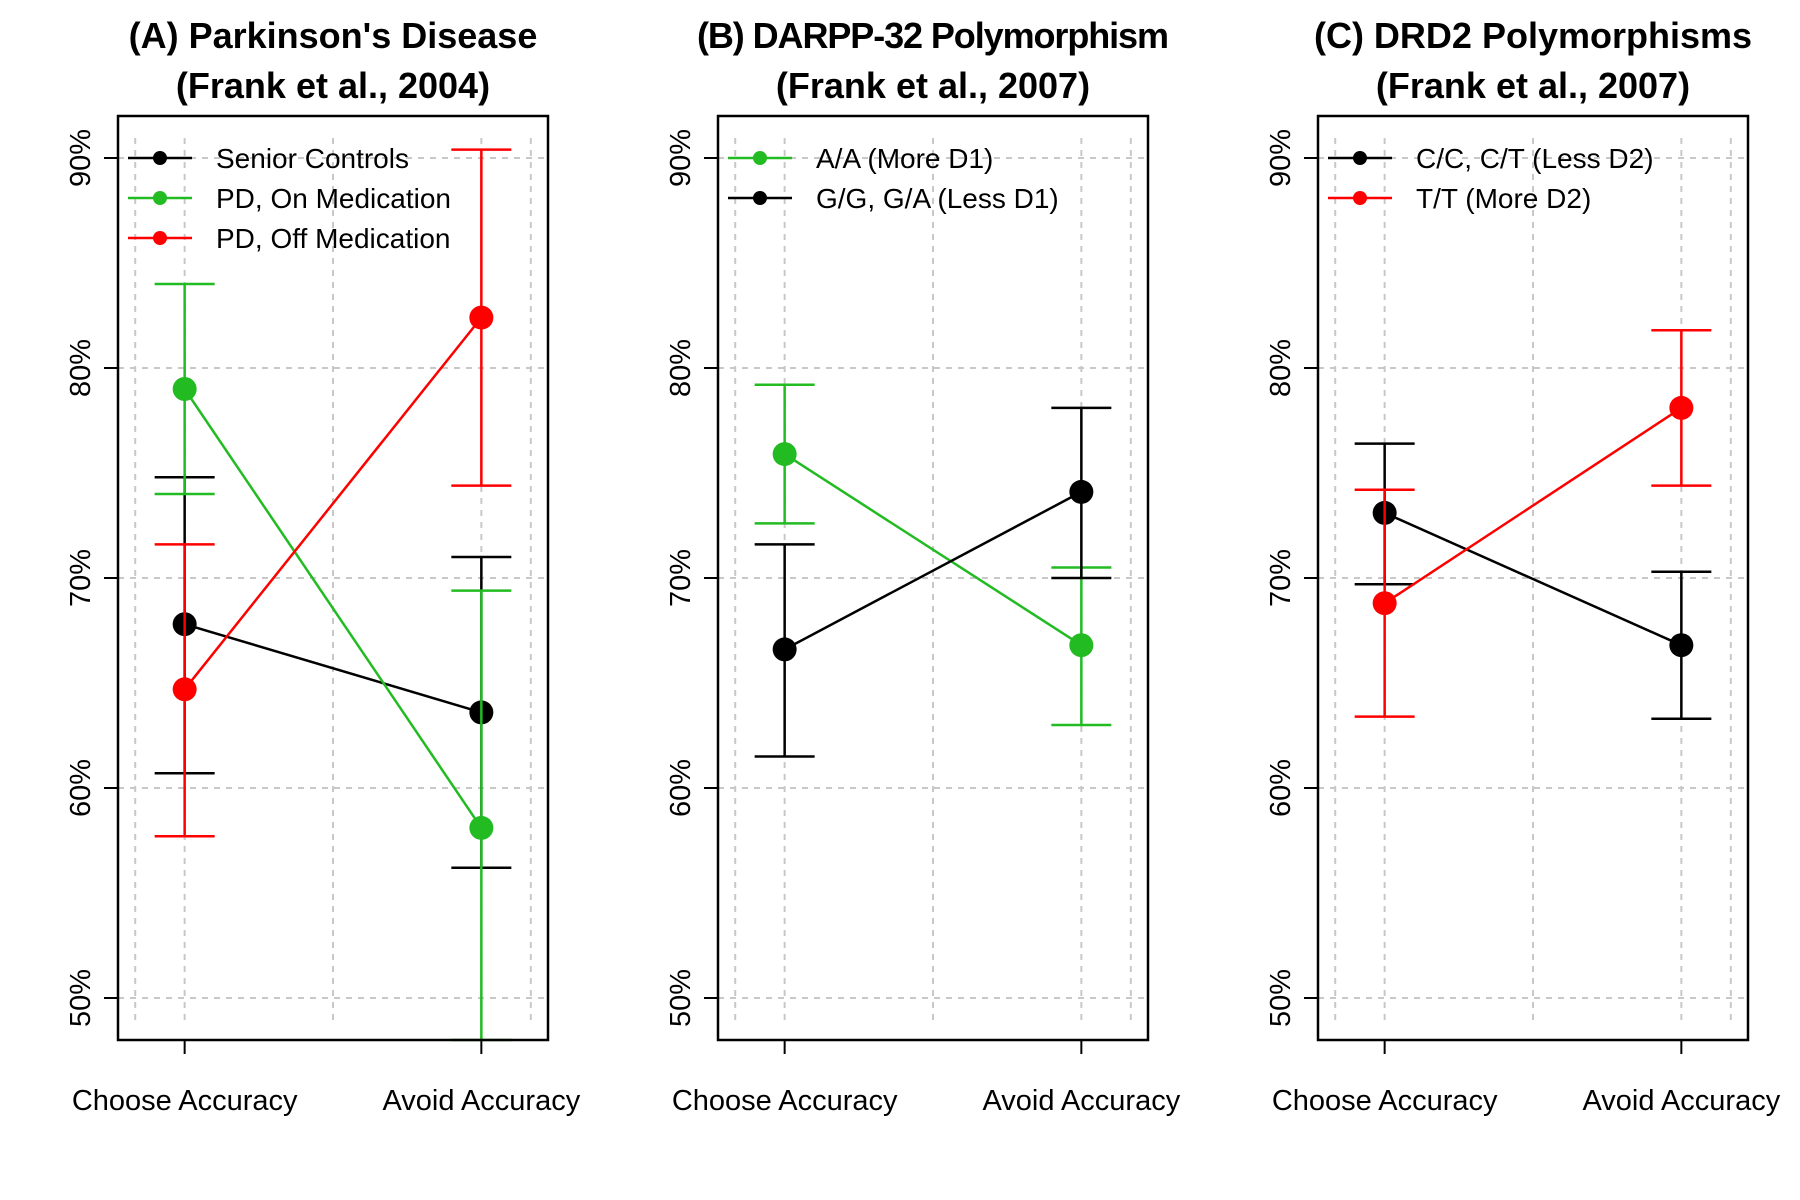 The height and width of the screenshot is (1200, 1800). What do you see at coordinates (933, 35) in the screenshot?
I see `chart-title: (B) DARPP-32 Polymorphism` at bounding box center [933, 35].